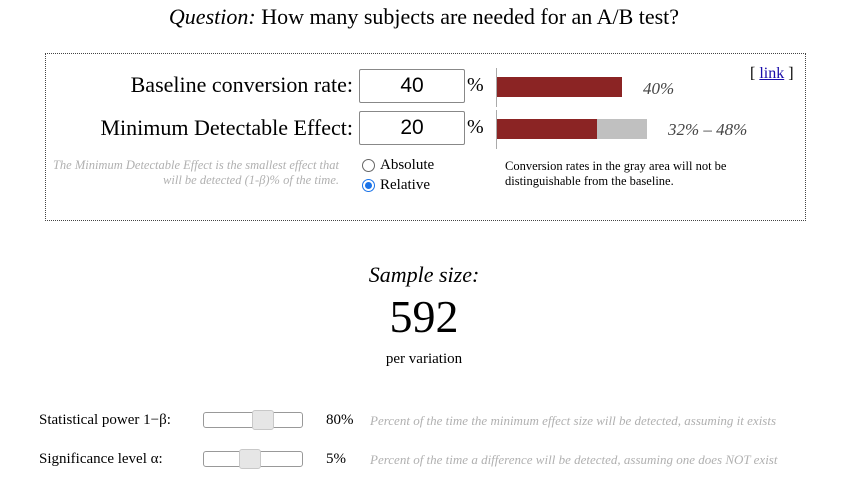 Image resolution: width=848 pixels, height=484 pixels. I want to click on baseline-bar, so click(559, 87).